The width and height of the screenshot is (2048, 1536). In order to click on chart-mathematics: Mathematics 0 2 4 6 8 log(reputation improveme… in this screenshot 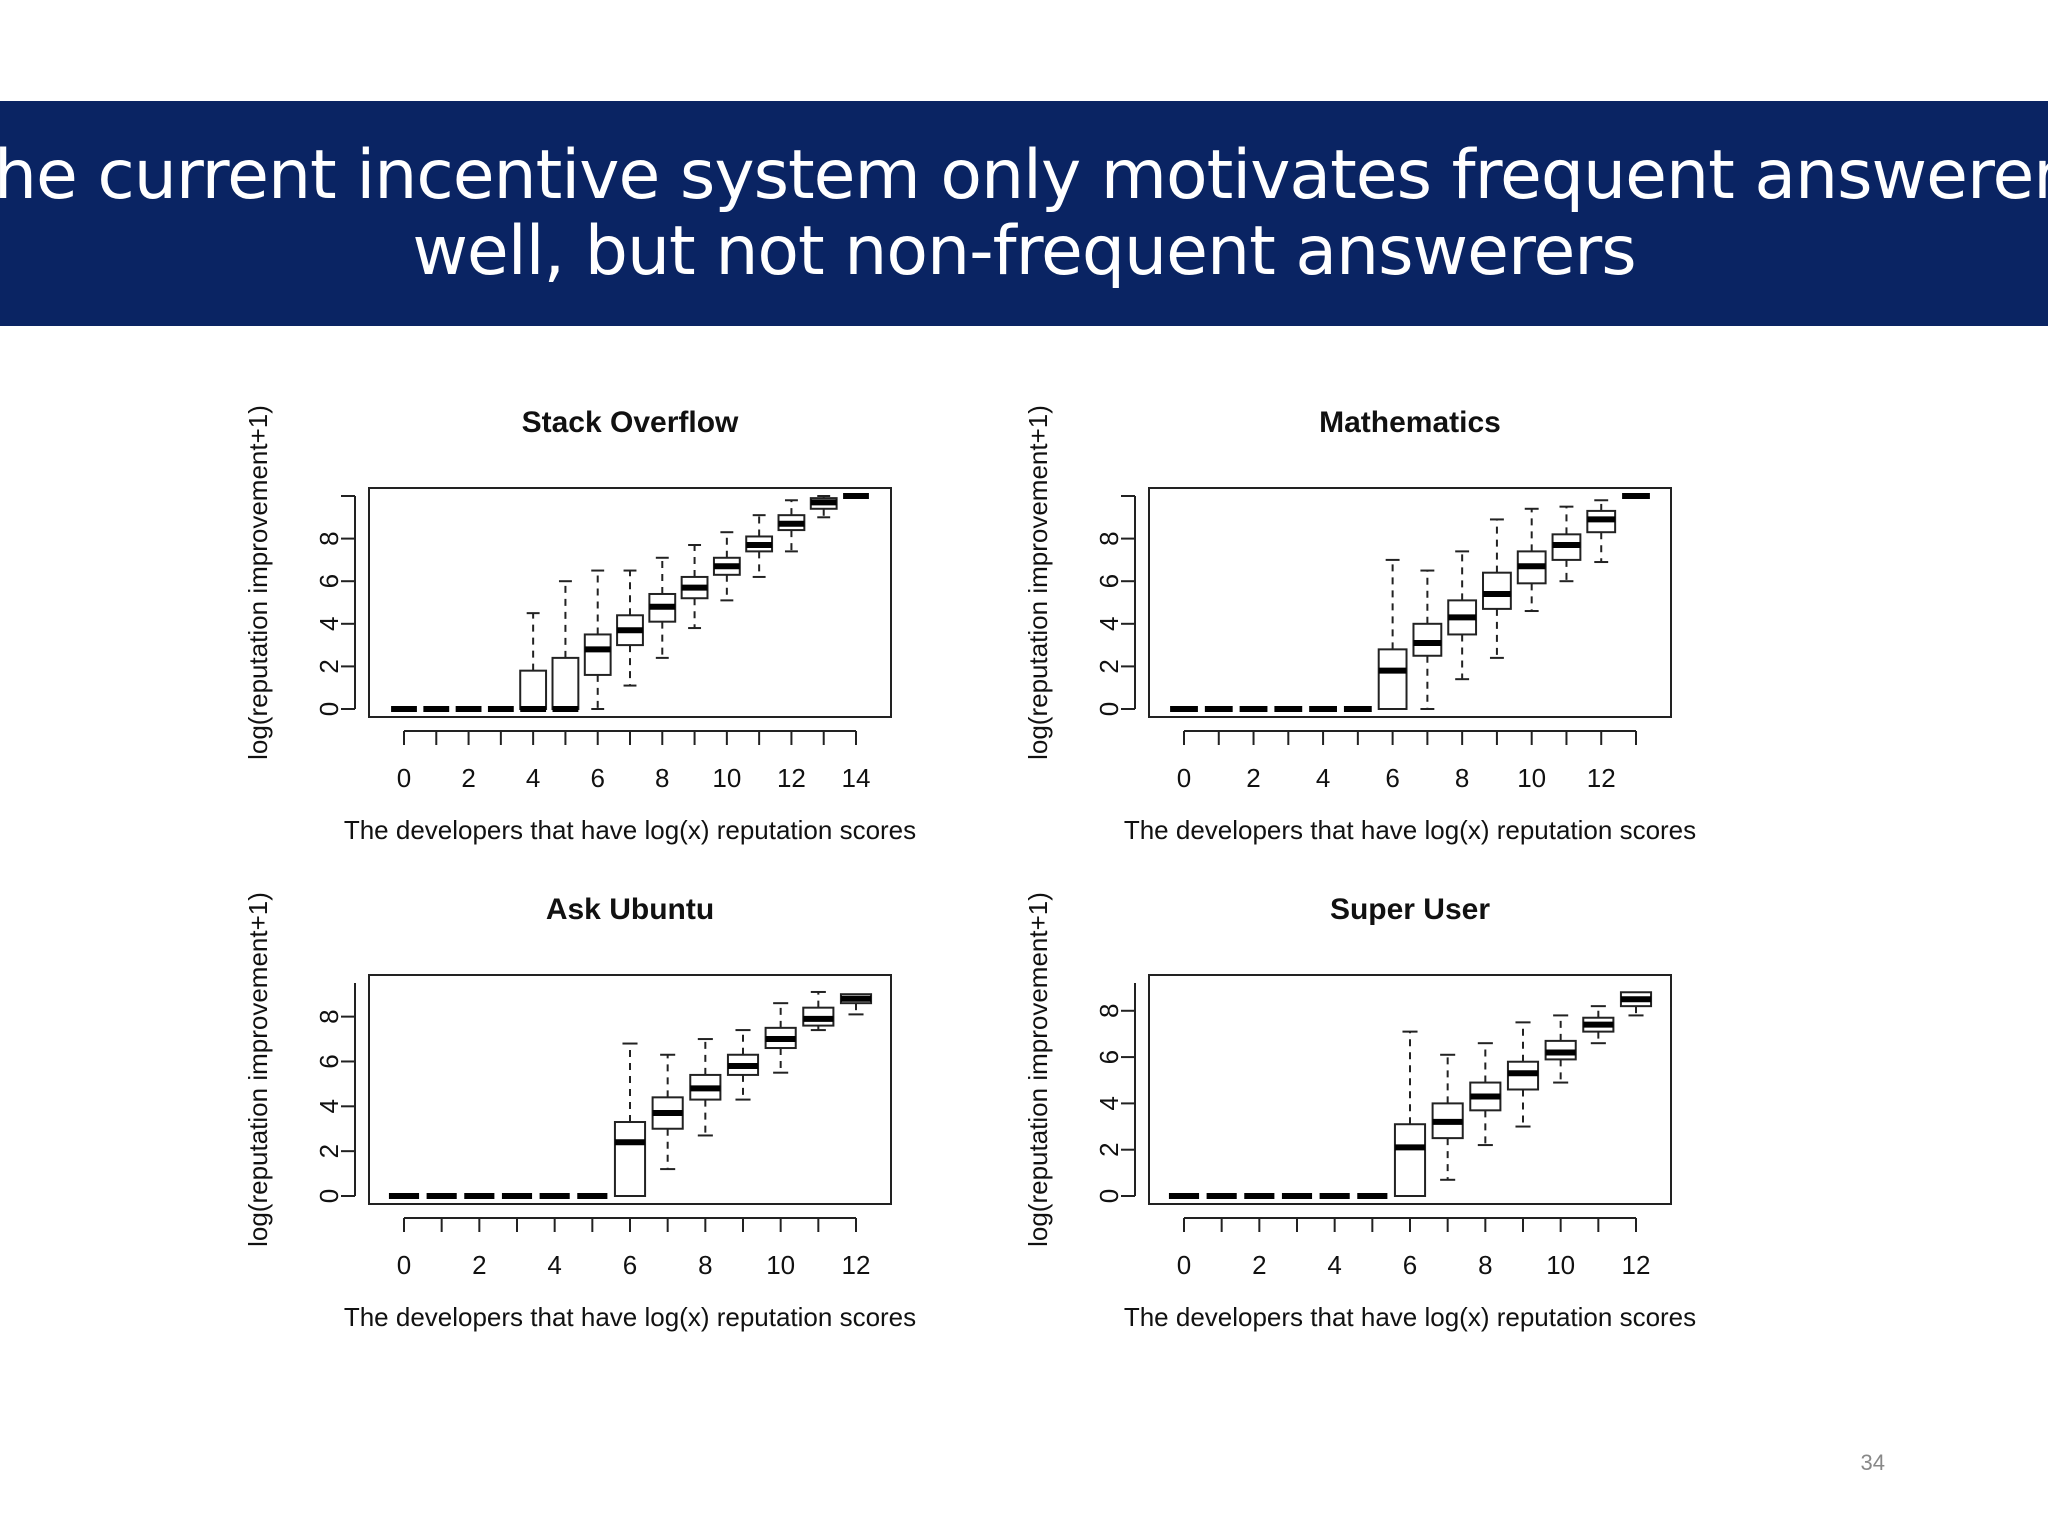, I will do `click(1371, 618)`.